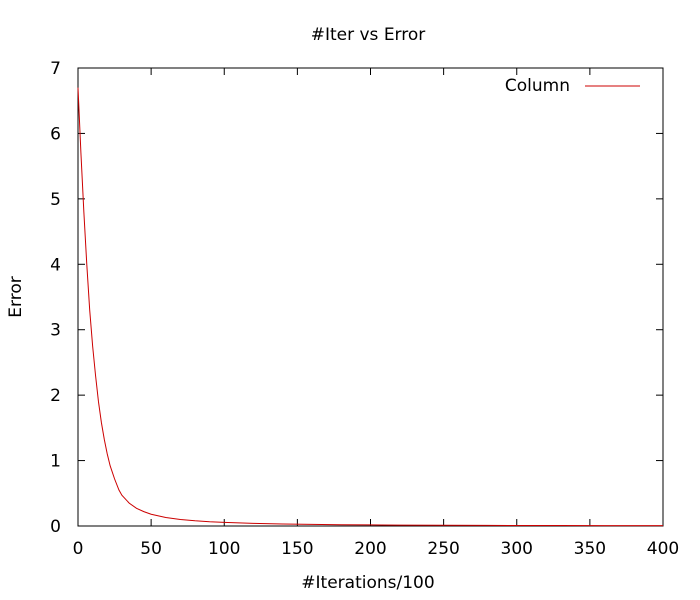 This screenshot has height=600, width=700. What do you see at coordinates (367, 583) in the screenshot?
I see `x-axis-label: #Iterations/100` at bounding box center [367, 583].